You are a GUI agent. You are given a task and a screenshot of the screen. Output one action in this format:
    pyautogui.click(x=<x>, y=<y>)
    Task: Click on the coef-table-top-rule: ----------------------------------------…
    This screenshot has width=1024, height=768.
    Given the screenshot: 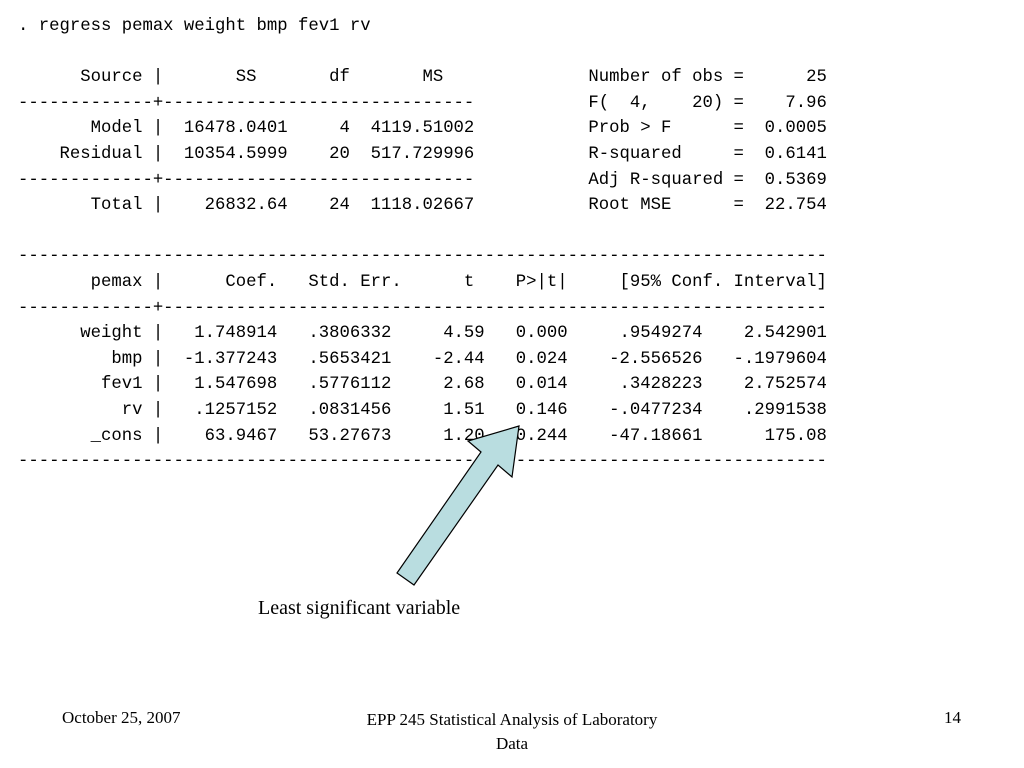 What is the action you would take?
    pyautogui.click(x=422, y=257)
    